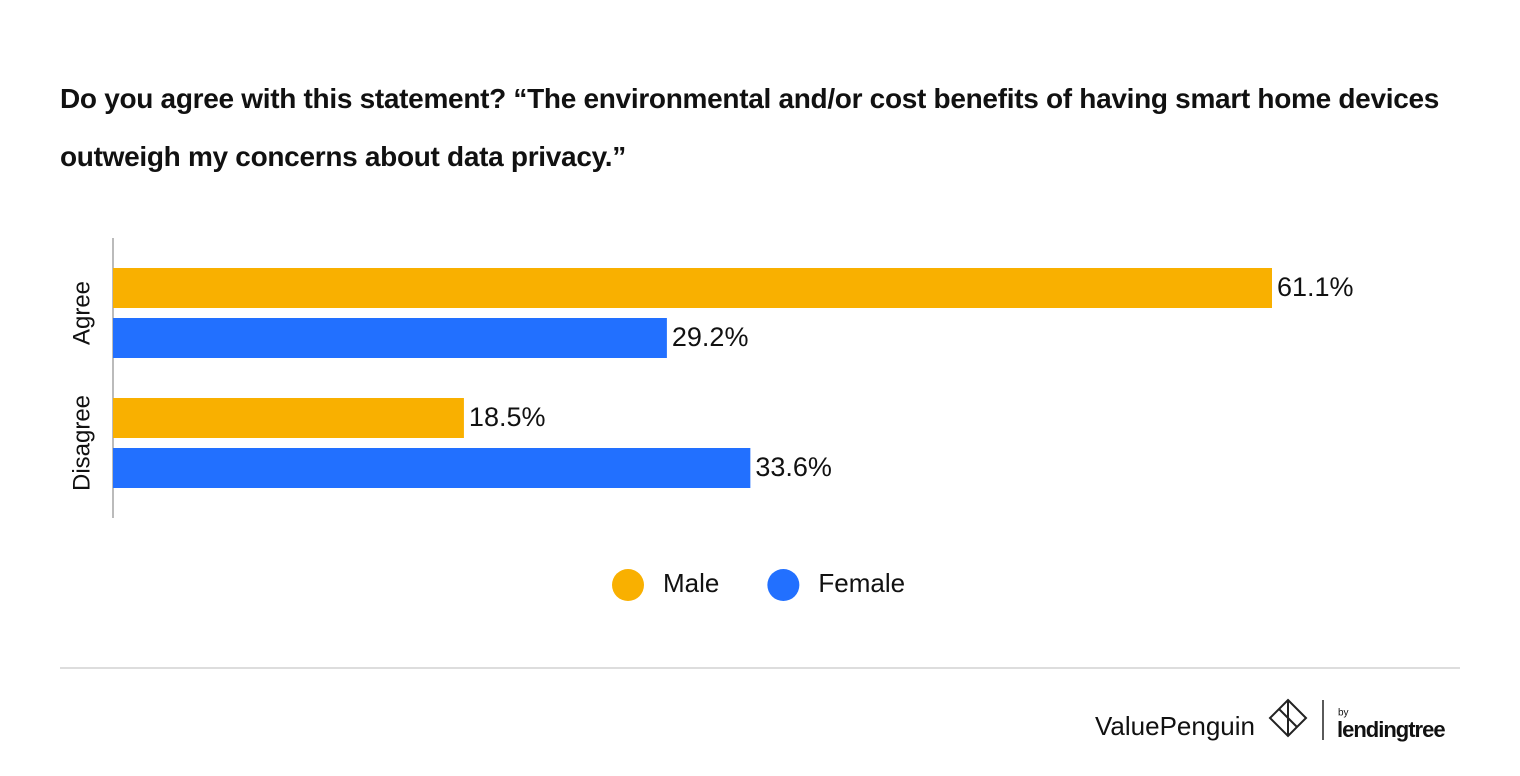 This screenshot has height=776, width=1520. Describe the element at coordinates (710, 337) in the screenshot. I see `value-label: 29.2%` at that location.